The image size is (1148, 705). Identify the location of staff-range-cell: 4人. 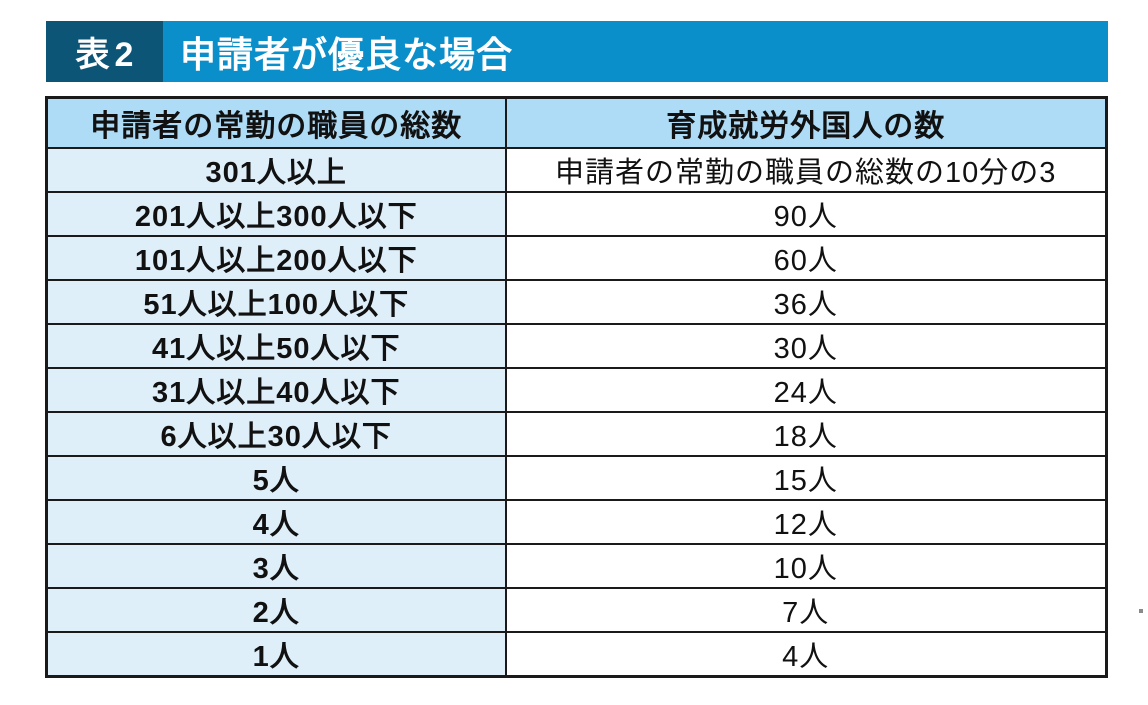
(276, 522).